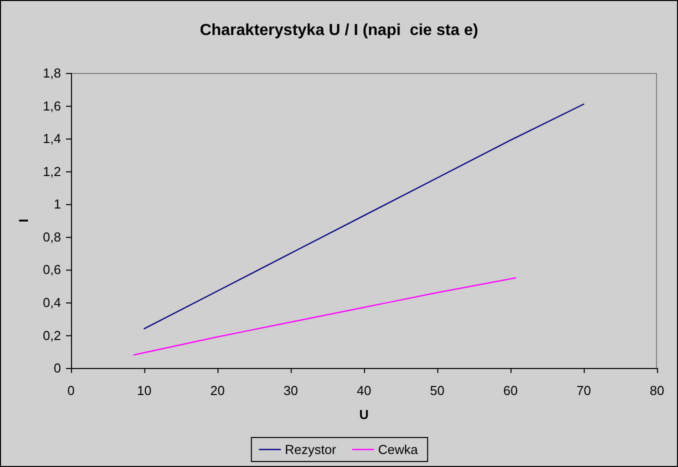 This screenshot has width=678, height=467. What do you see at coordinates (217, 390) in the screenshot?
I see `x-tick-label: 20` at bounding box center [217, 390].